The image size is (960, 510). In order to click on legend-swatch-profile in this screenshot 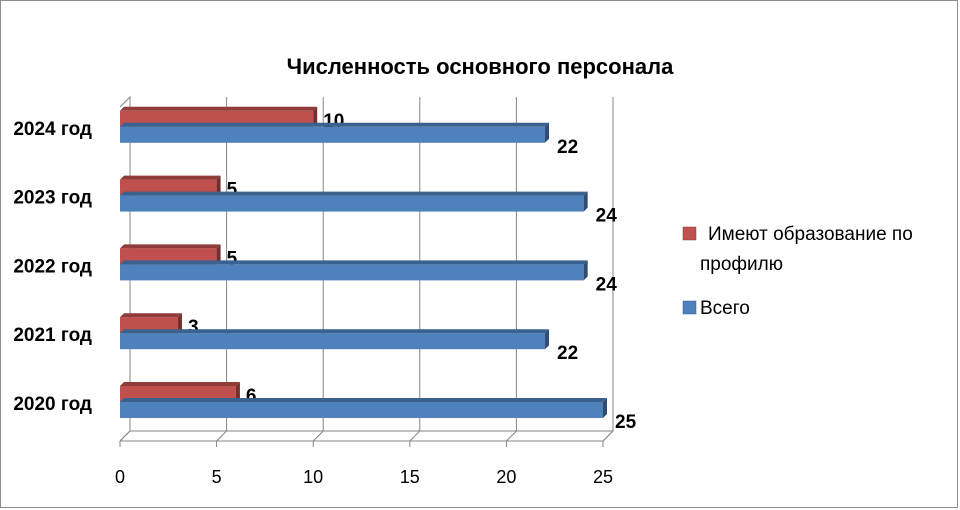, I will do `click(689, 233)`.